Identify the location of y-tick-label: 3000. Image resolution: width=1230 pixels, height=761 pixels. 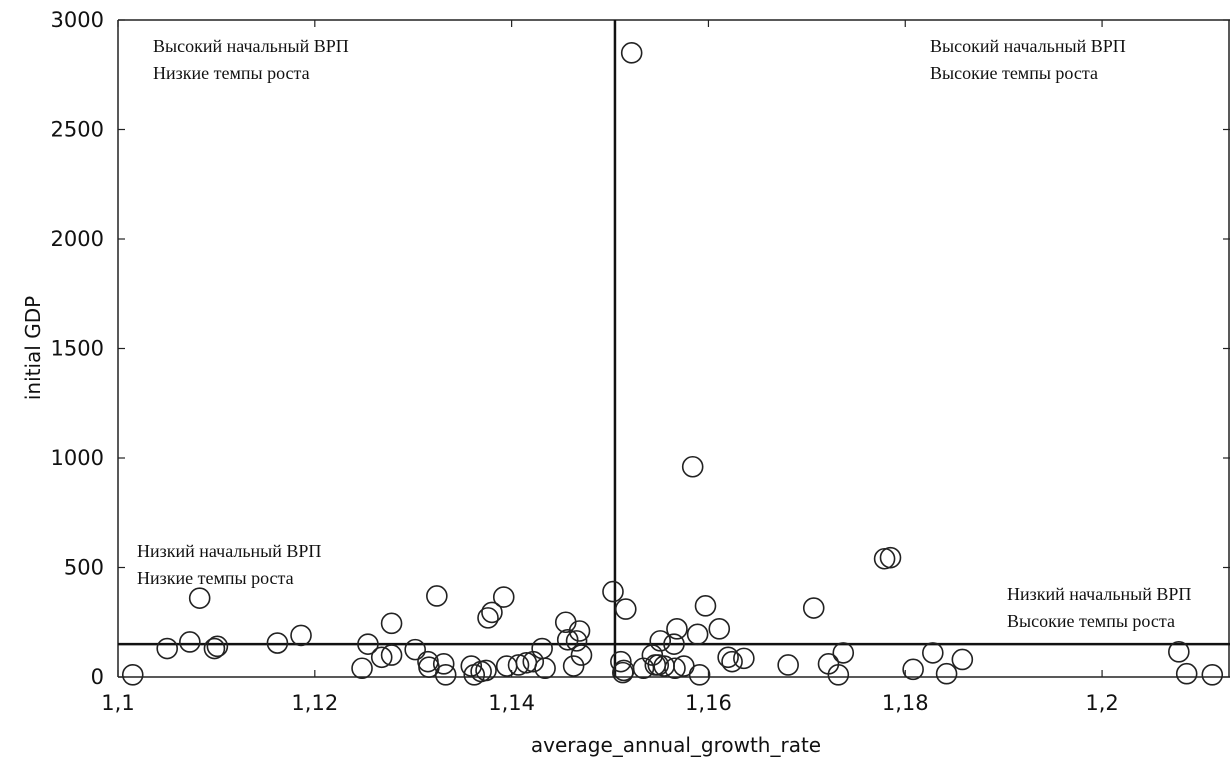
(77, 20).